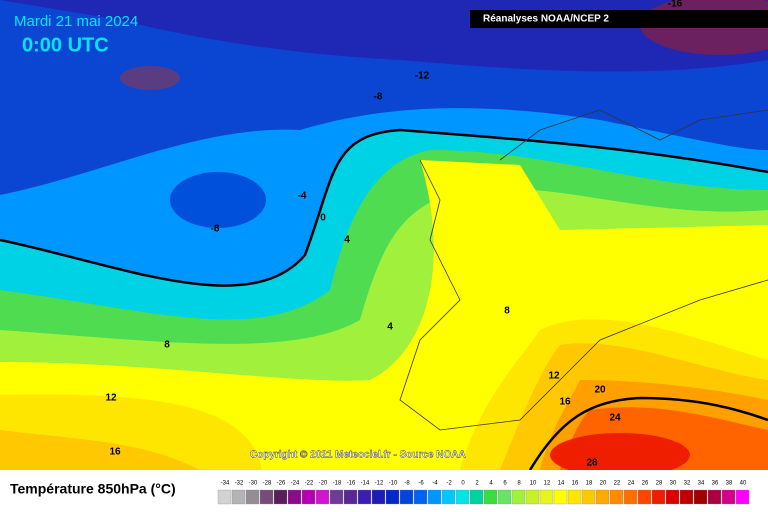 This screenshot has width=768, height=512. What do you see at coordinates (435, 484) in the screenshot?
I see `legend-label: -4` at bounding box center [435, 484].